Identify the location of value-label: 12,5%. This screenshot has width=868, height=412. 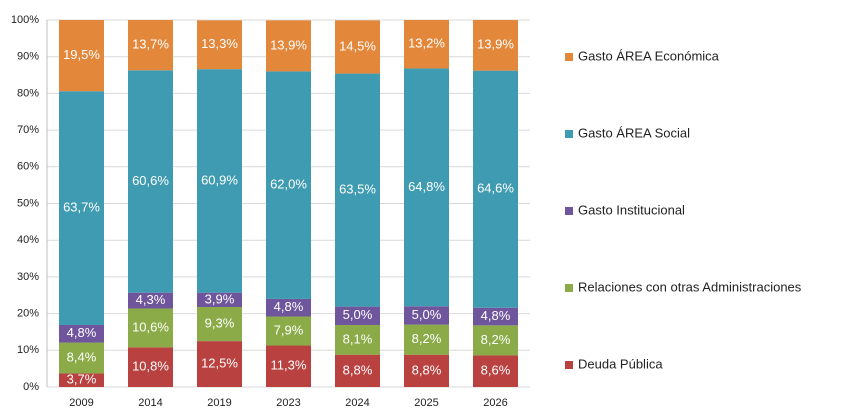
(219, 363).